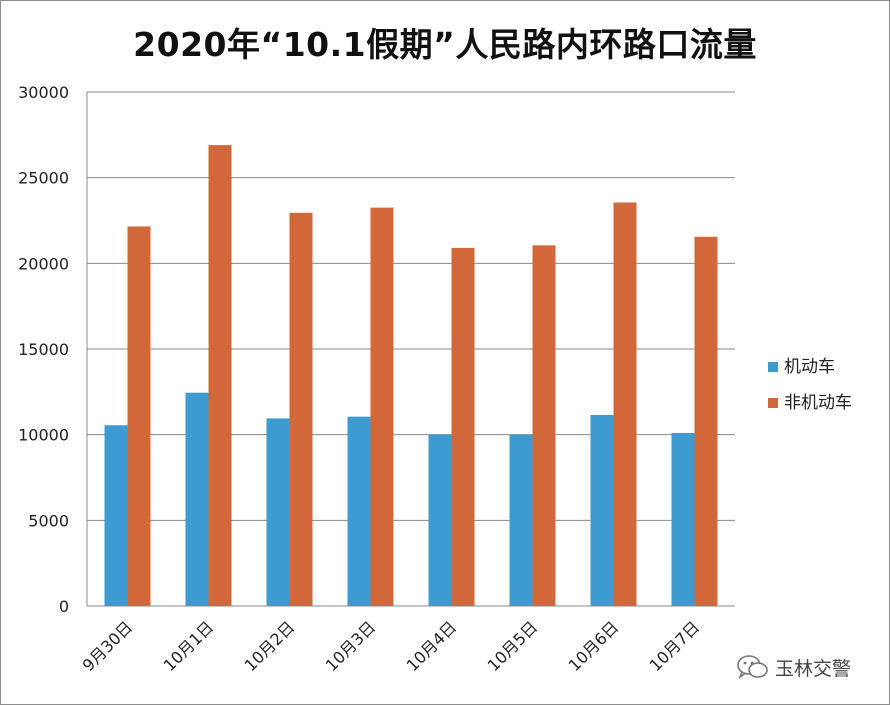  What do you see at coordinates (818, 403) in the screenshot?
I see `legend-label: 非机动车` at bounding box center [818, 403].